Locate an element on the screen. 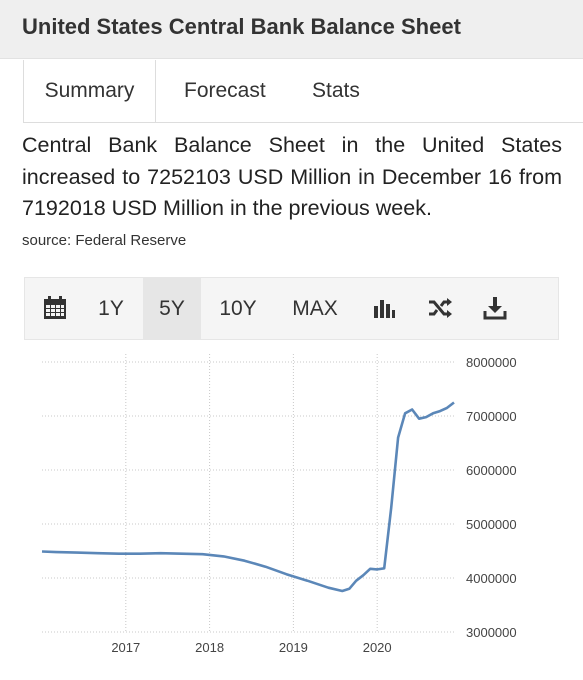 The image size is (583, 680). page-title: United States Central Bank Balance Sheet is located at coordinates (241, 26).